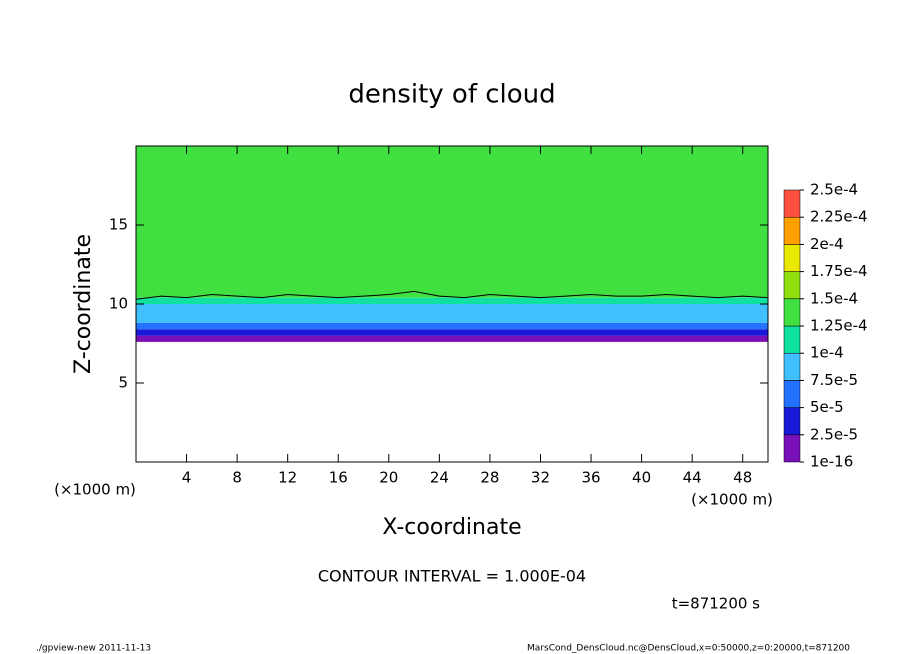 The height and width of the screenshot is (654, 904). What do you see at coordinates (839, 217) in the screenshot?
I see `colorbar-label: 2.25e-4` at bounding box center [839, 217].